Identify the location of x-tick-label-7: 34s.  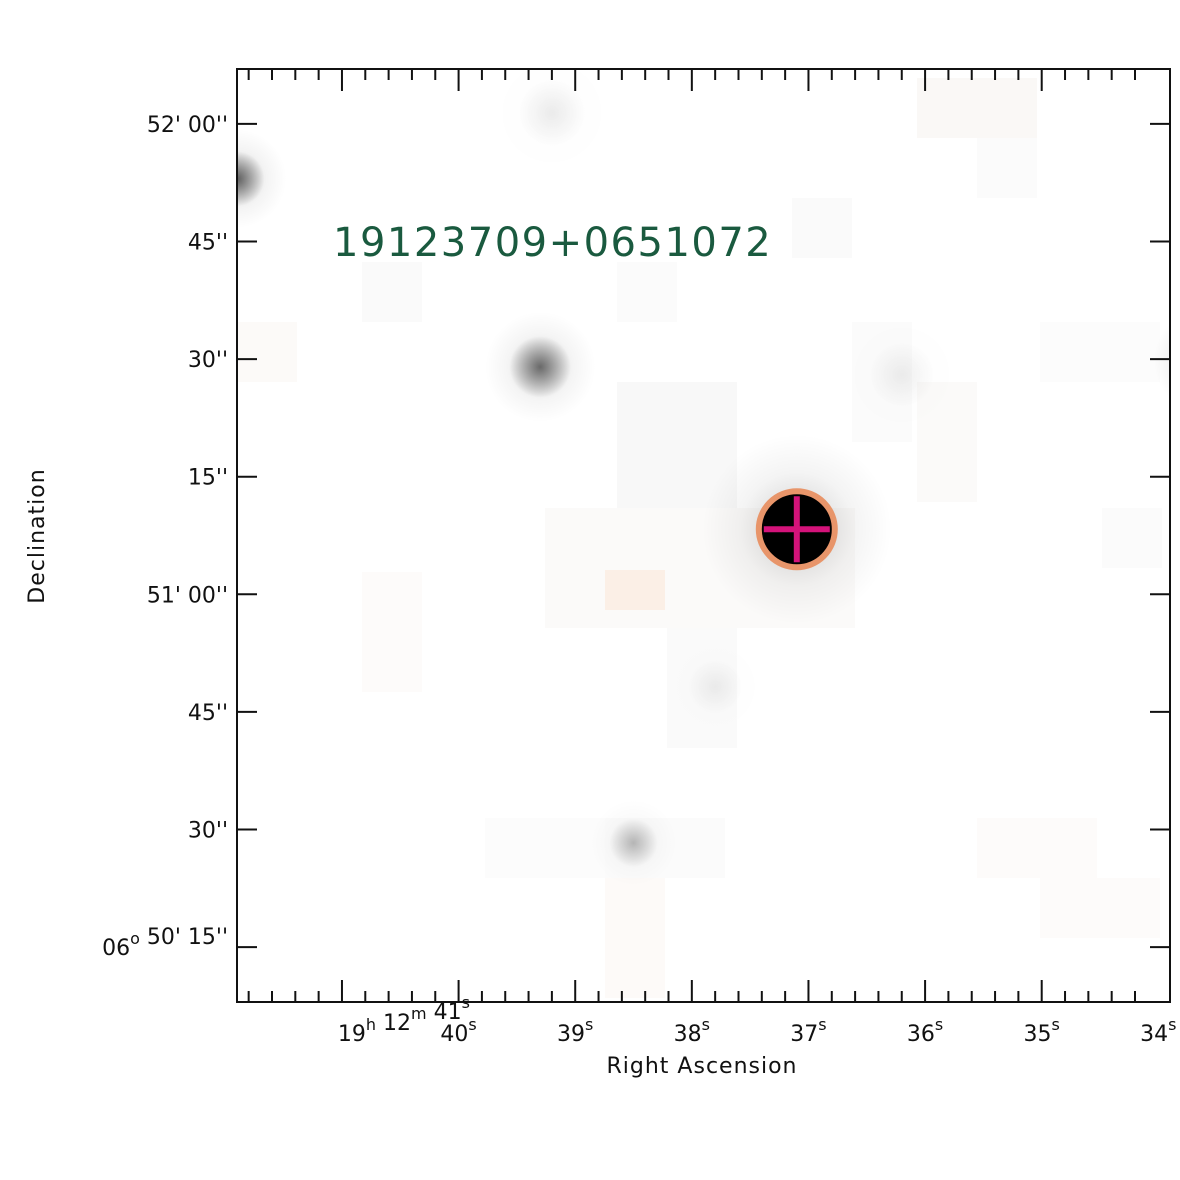
(1158, 1031).